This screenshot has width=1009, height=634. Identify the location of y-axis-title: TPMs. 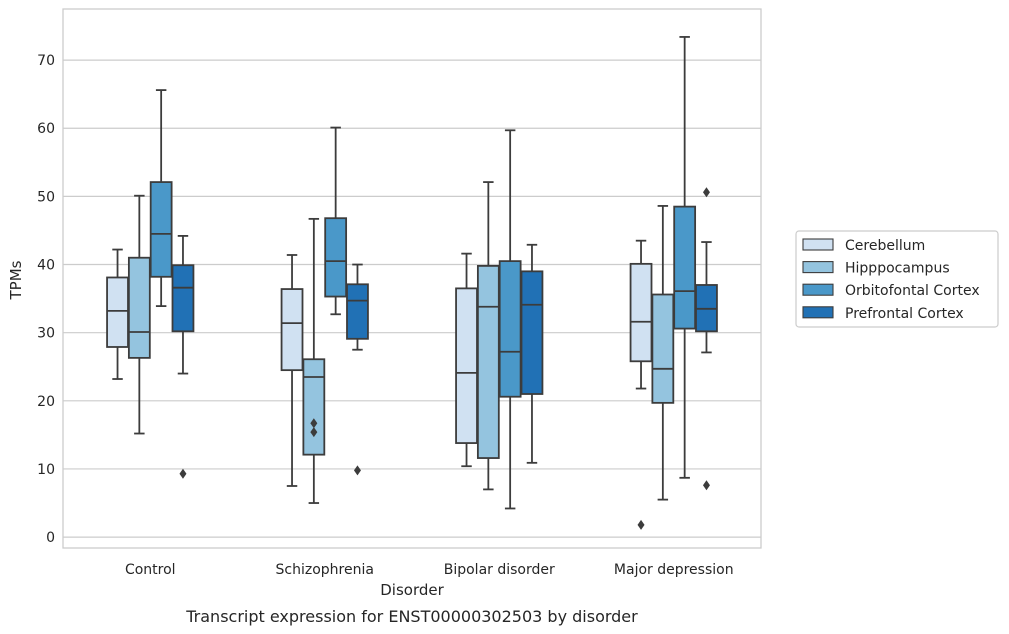
(16, 280).